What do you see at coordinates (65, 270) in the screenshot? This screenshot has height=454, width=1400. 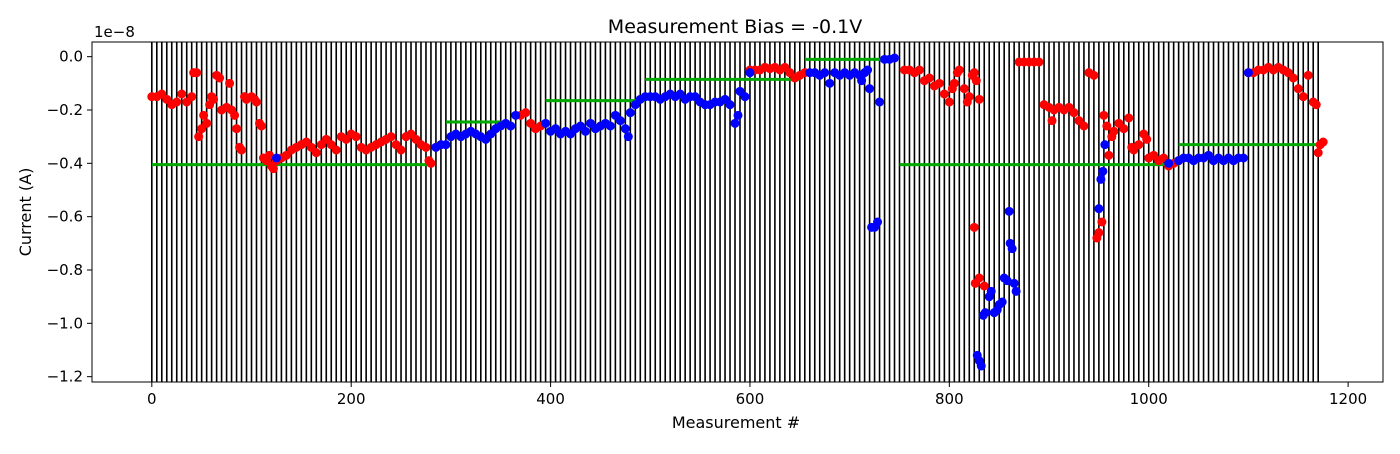 I see `y-tick-label: −0.8` at bounding box center [65, 270].